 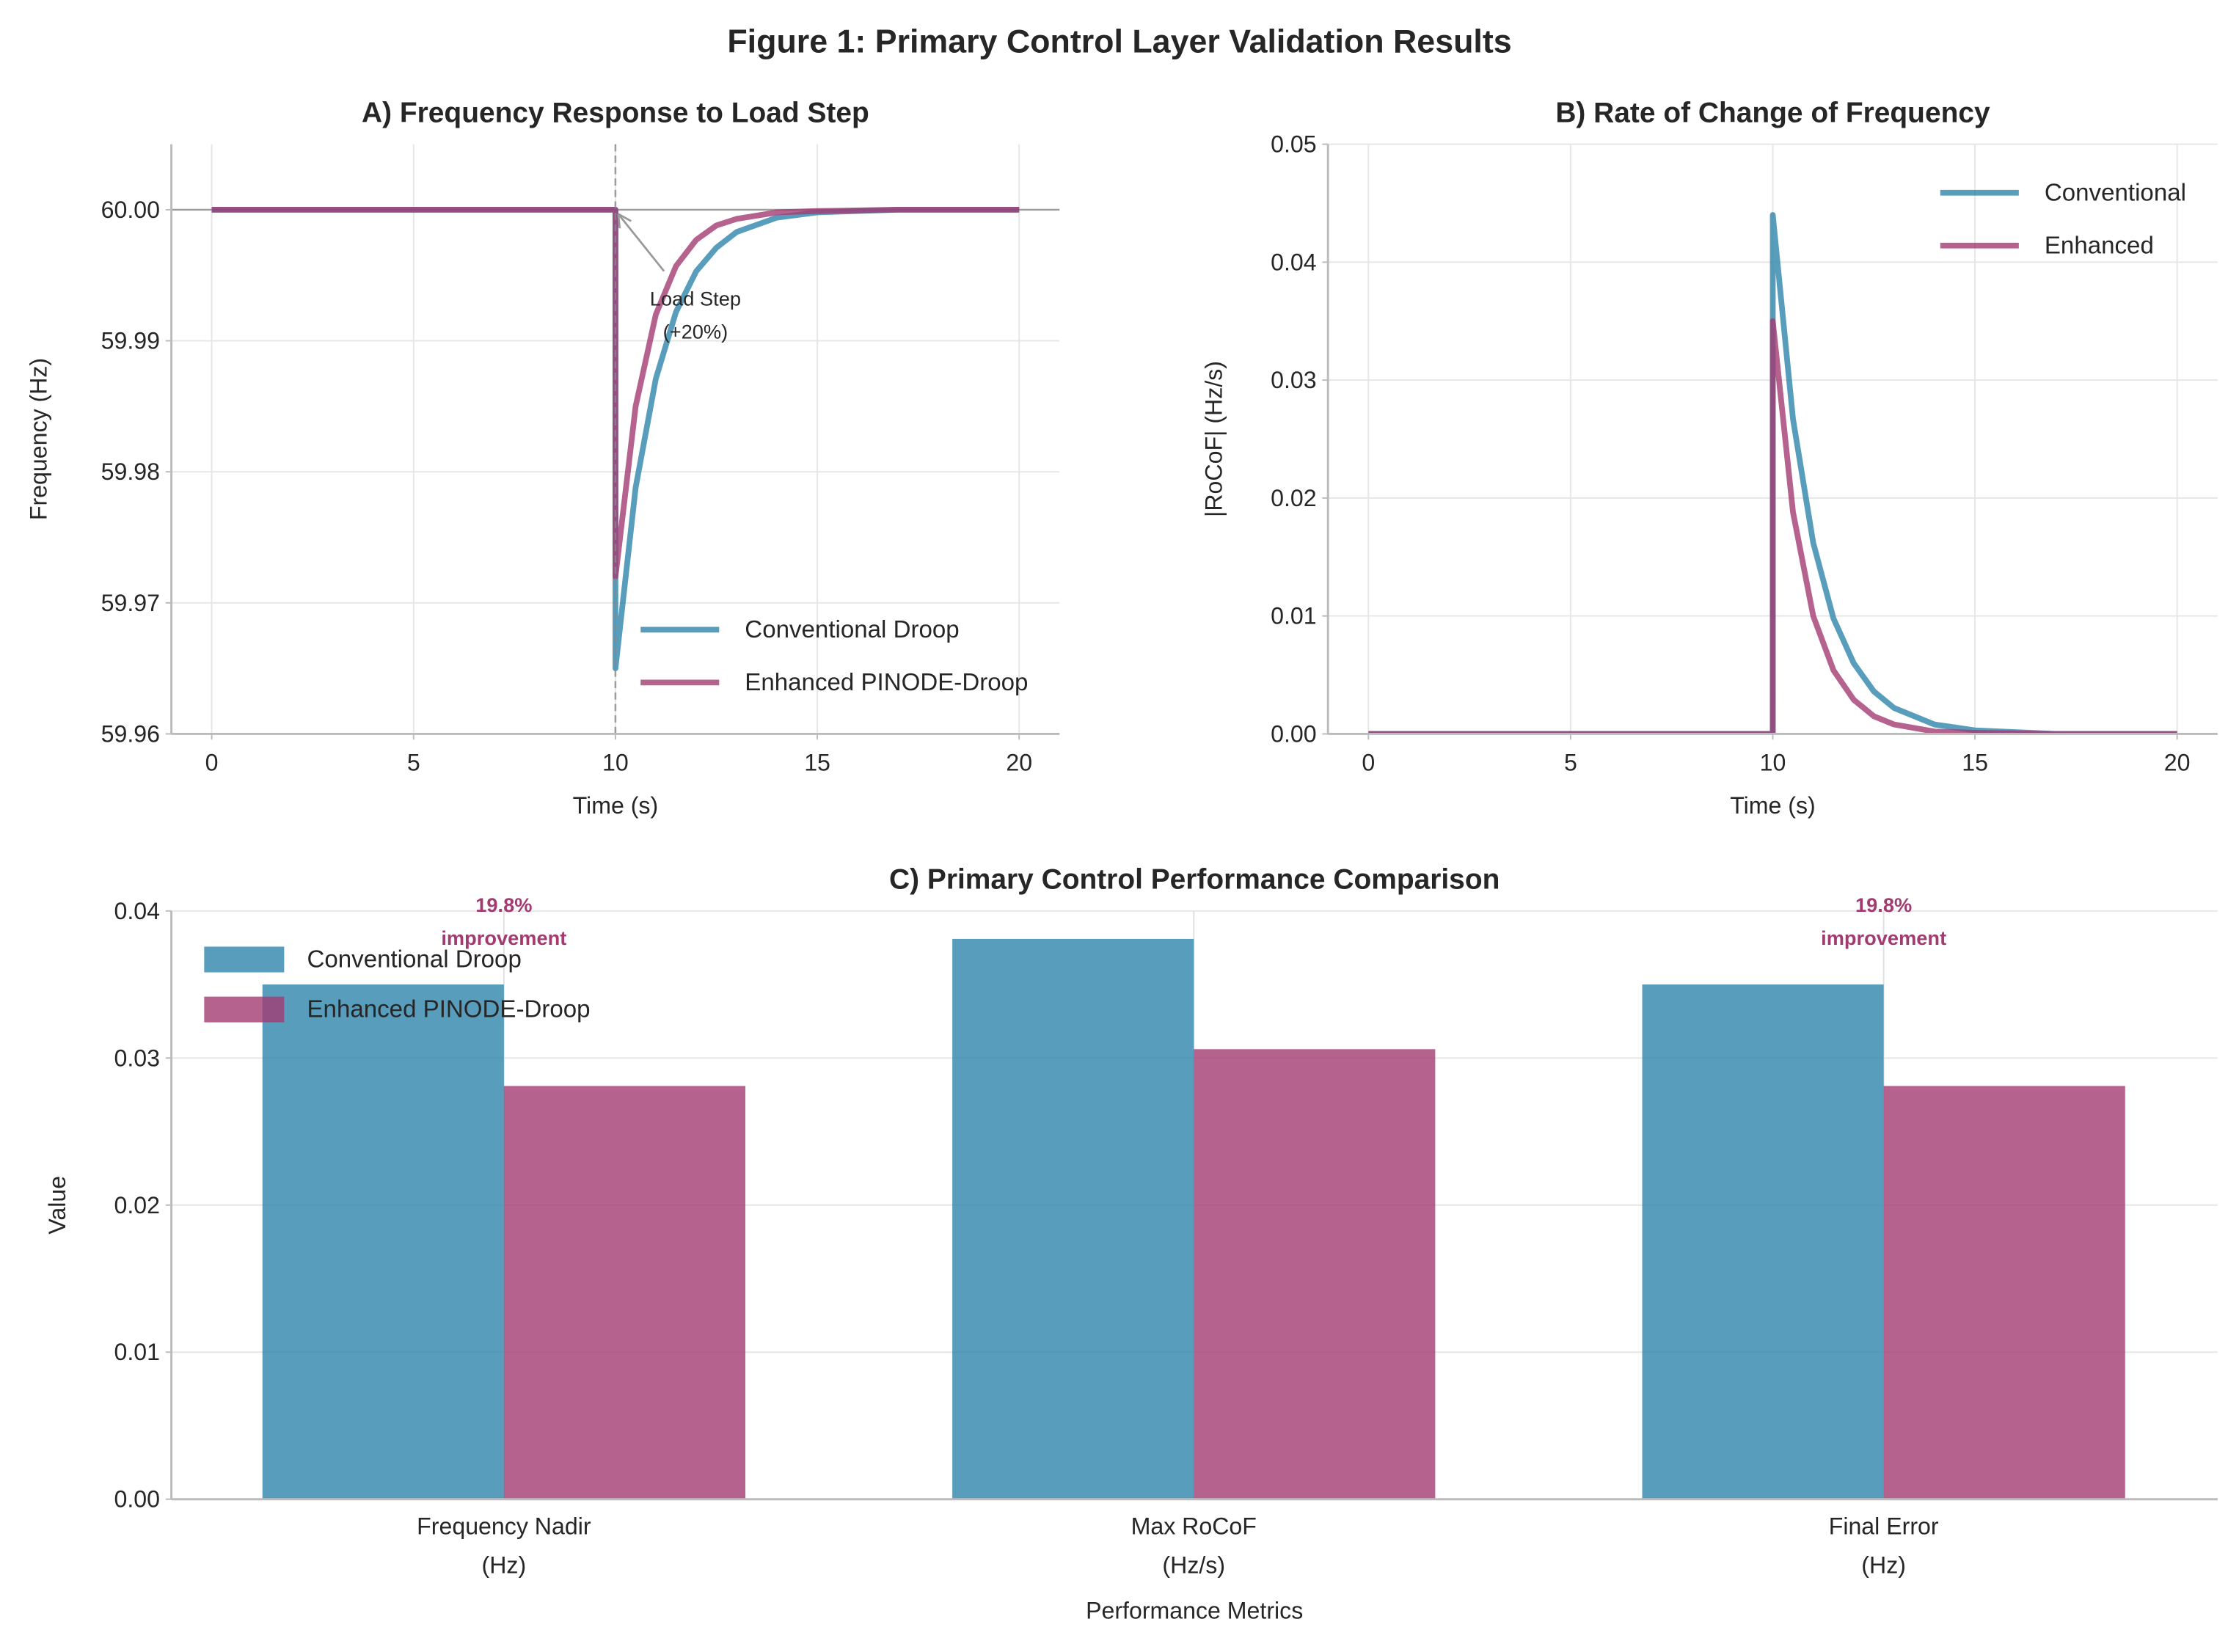 I want to click on legend-label: Conventional, so click(x=2115, y=192).